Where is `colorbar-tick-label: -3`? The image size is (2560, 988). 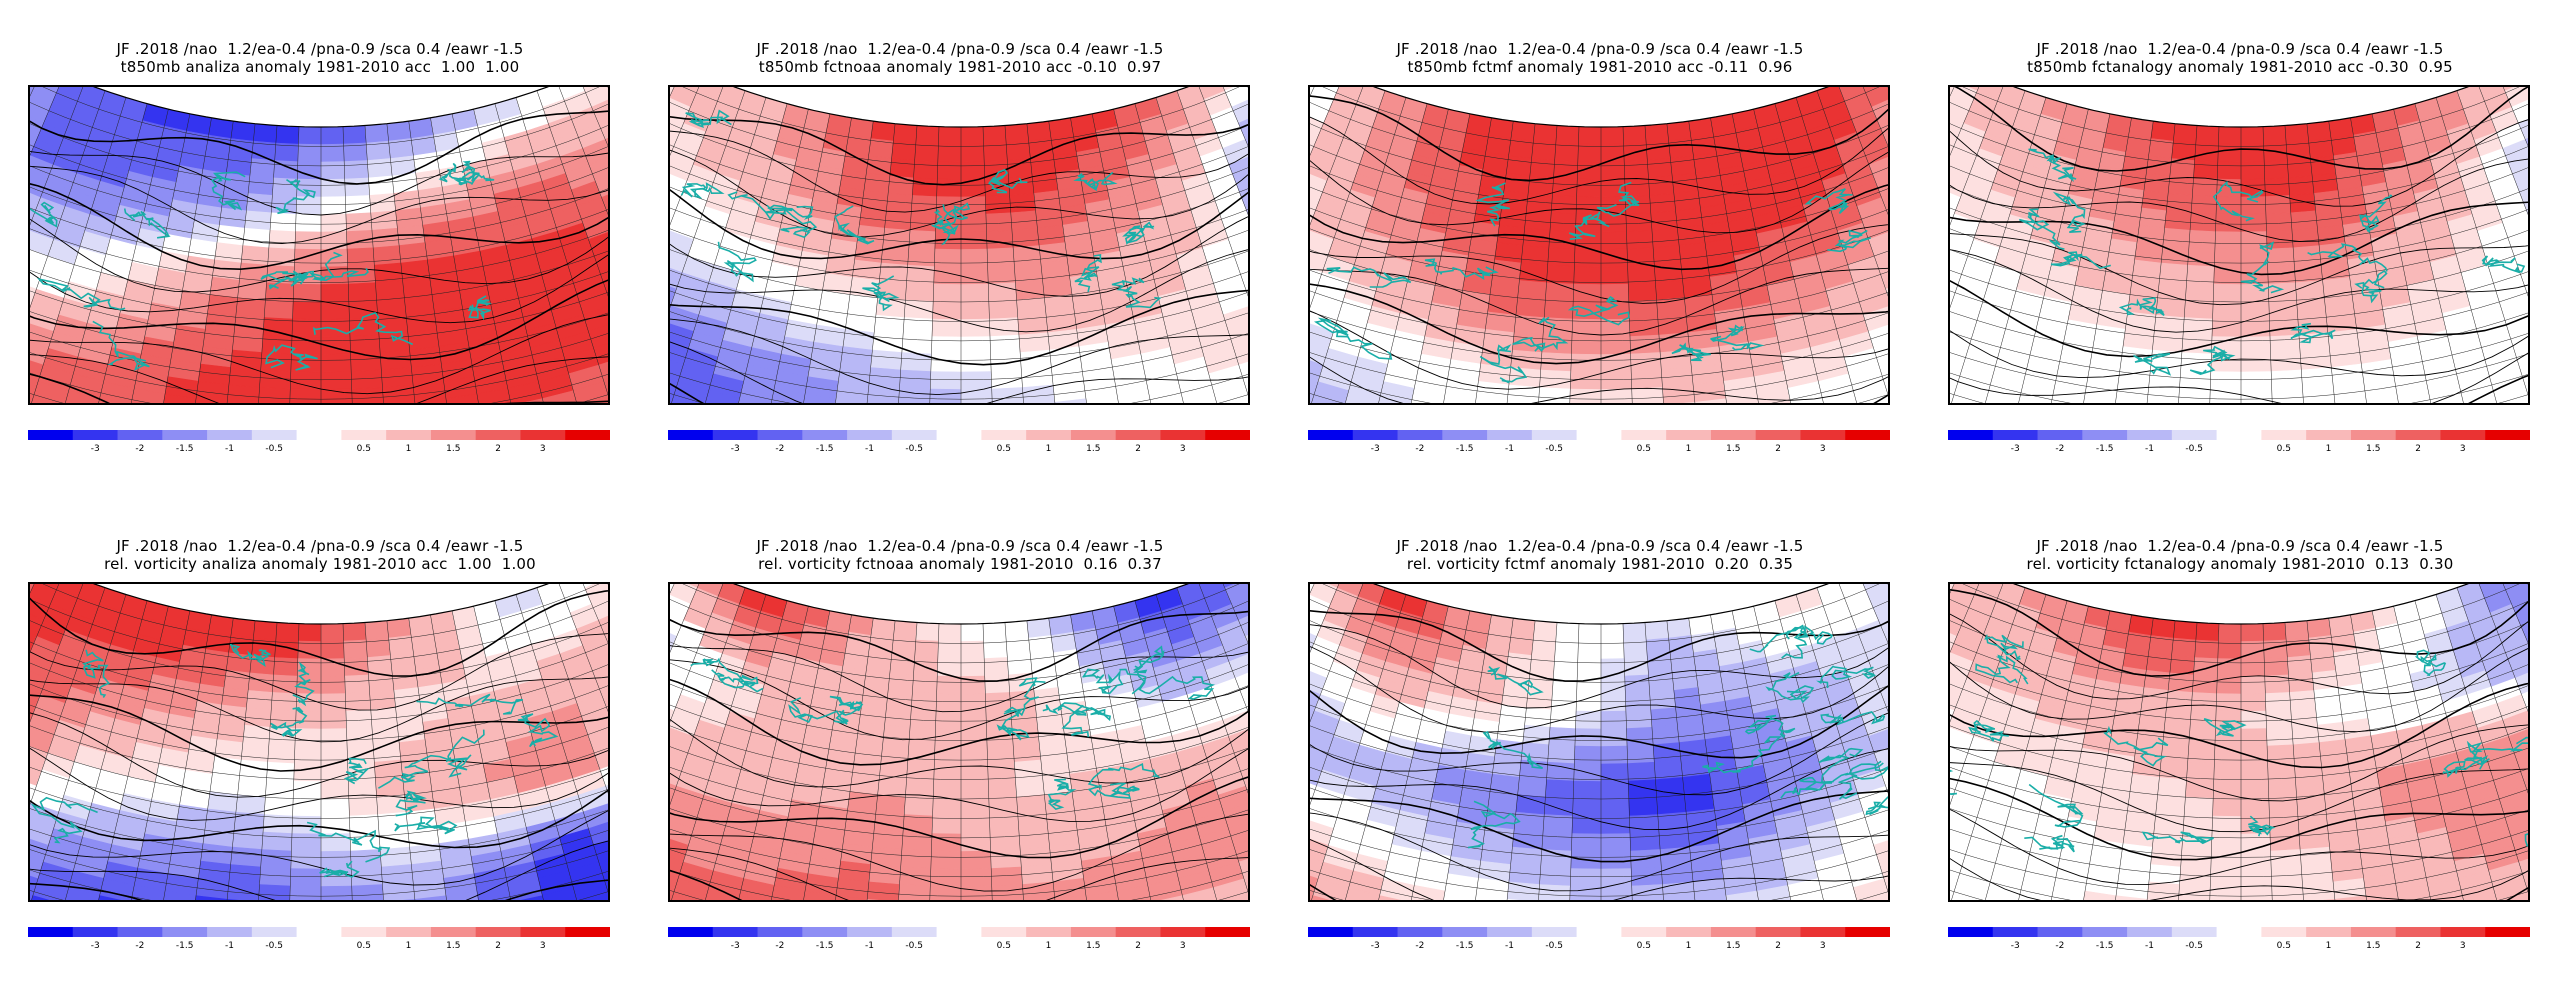
colorbar-tick-label: -3 is located at coordinates (1375, 946).